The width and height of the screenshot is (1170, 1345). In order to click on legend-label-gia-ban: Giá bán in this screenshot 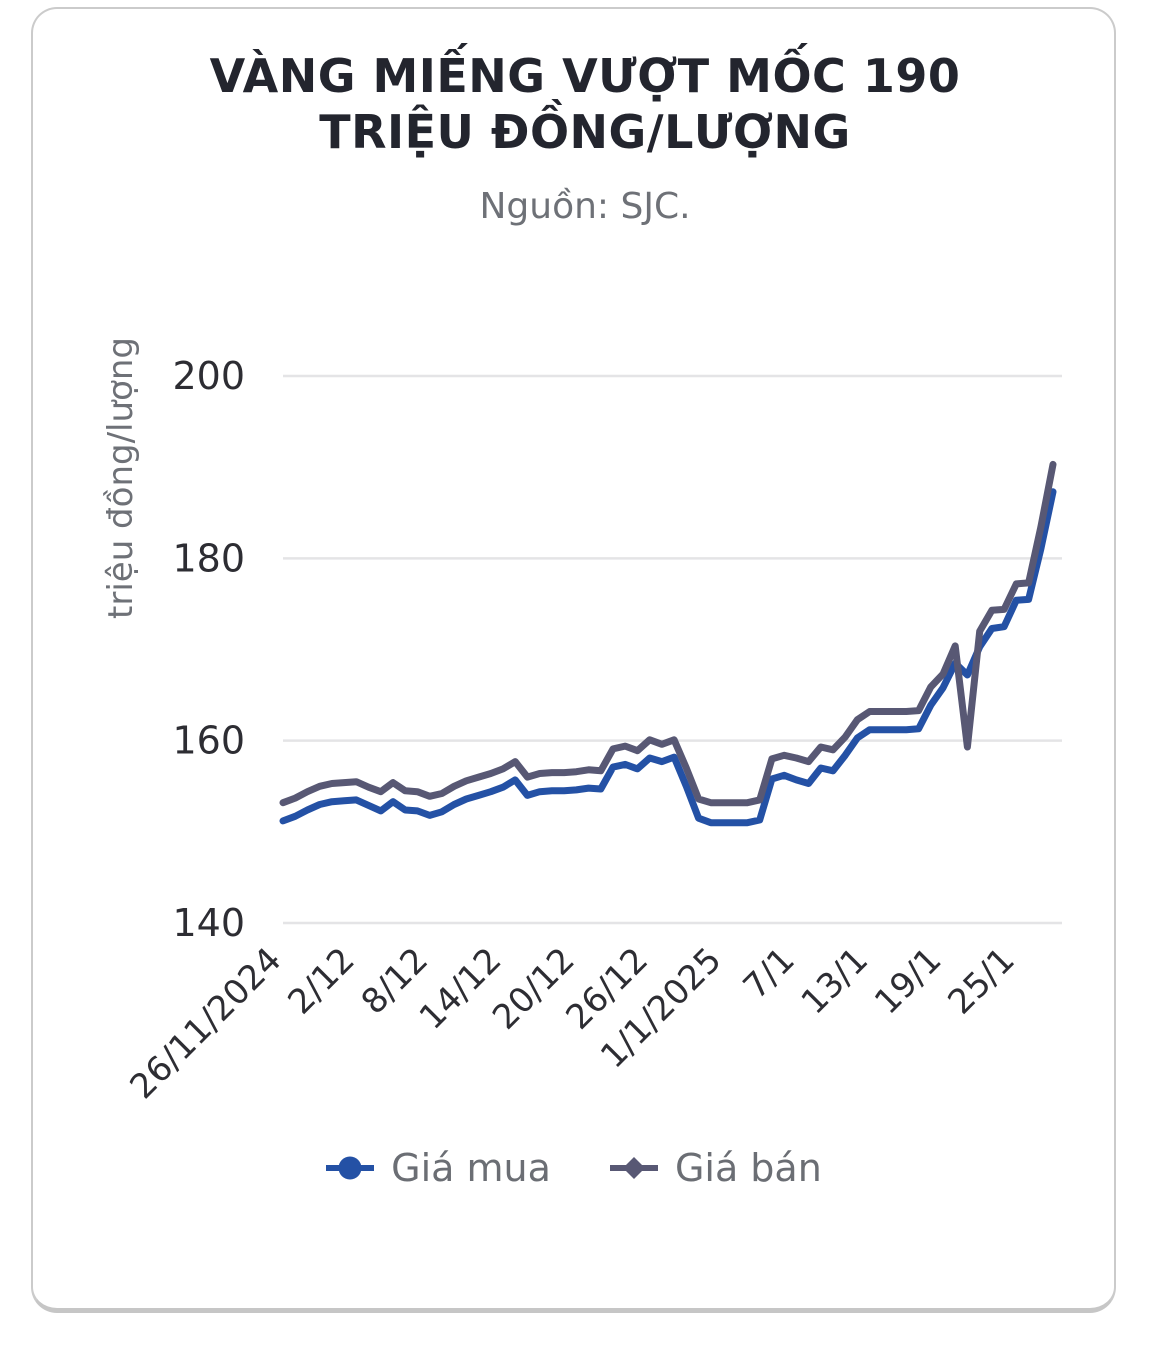, I will do `click(748, 1168)`.